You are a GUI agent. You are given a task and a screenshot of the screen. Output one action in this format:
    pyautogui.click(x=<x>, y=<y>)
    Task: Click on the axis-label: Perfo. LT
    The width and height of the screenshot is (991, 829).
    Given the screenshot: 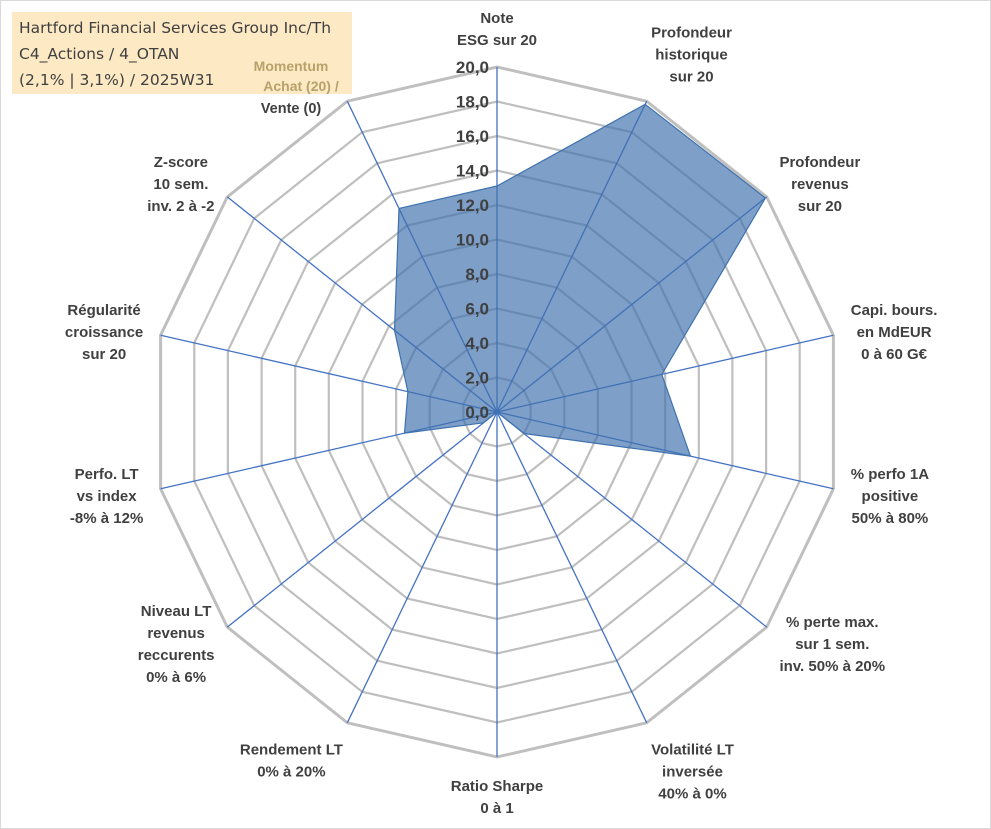 What is the action you would take?
    pyautogui.click(x=107, y=474)
    